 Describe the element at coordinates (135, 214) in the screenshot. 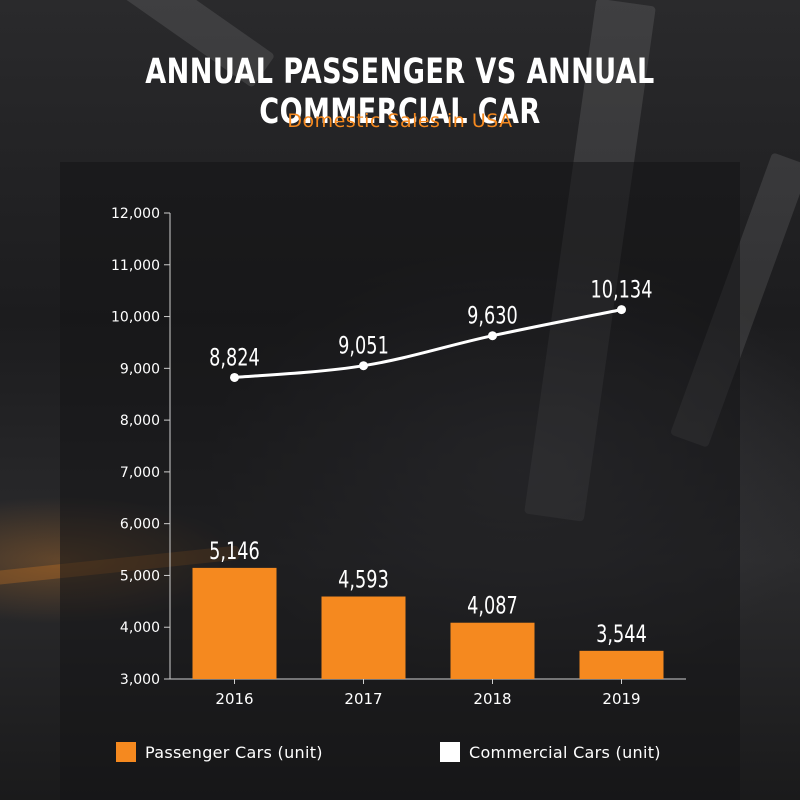

I see `y-tick-label: 12,000` at that location.